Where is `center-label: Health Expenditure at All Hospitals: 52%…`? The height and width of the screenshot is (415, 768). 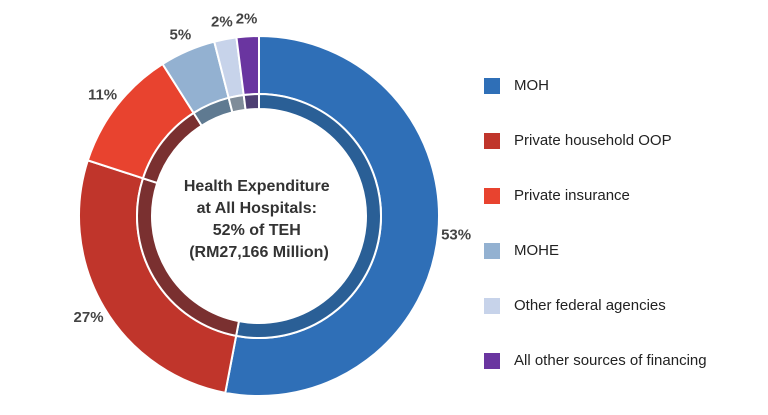 center-label: Health Expenditure at All Hospitals: 52%… is located at coordinates (259, 219).